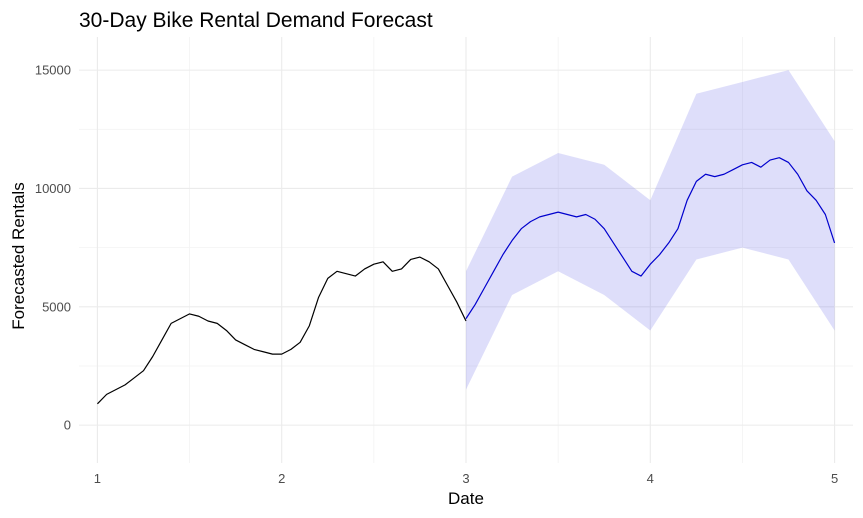  Describe the element at coordinates (53, 248) in the screenshot. I see `y-axis-ticks: 0 5000 10000 15000` at that location.